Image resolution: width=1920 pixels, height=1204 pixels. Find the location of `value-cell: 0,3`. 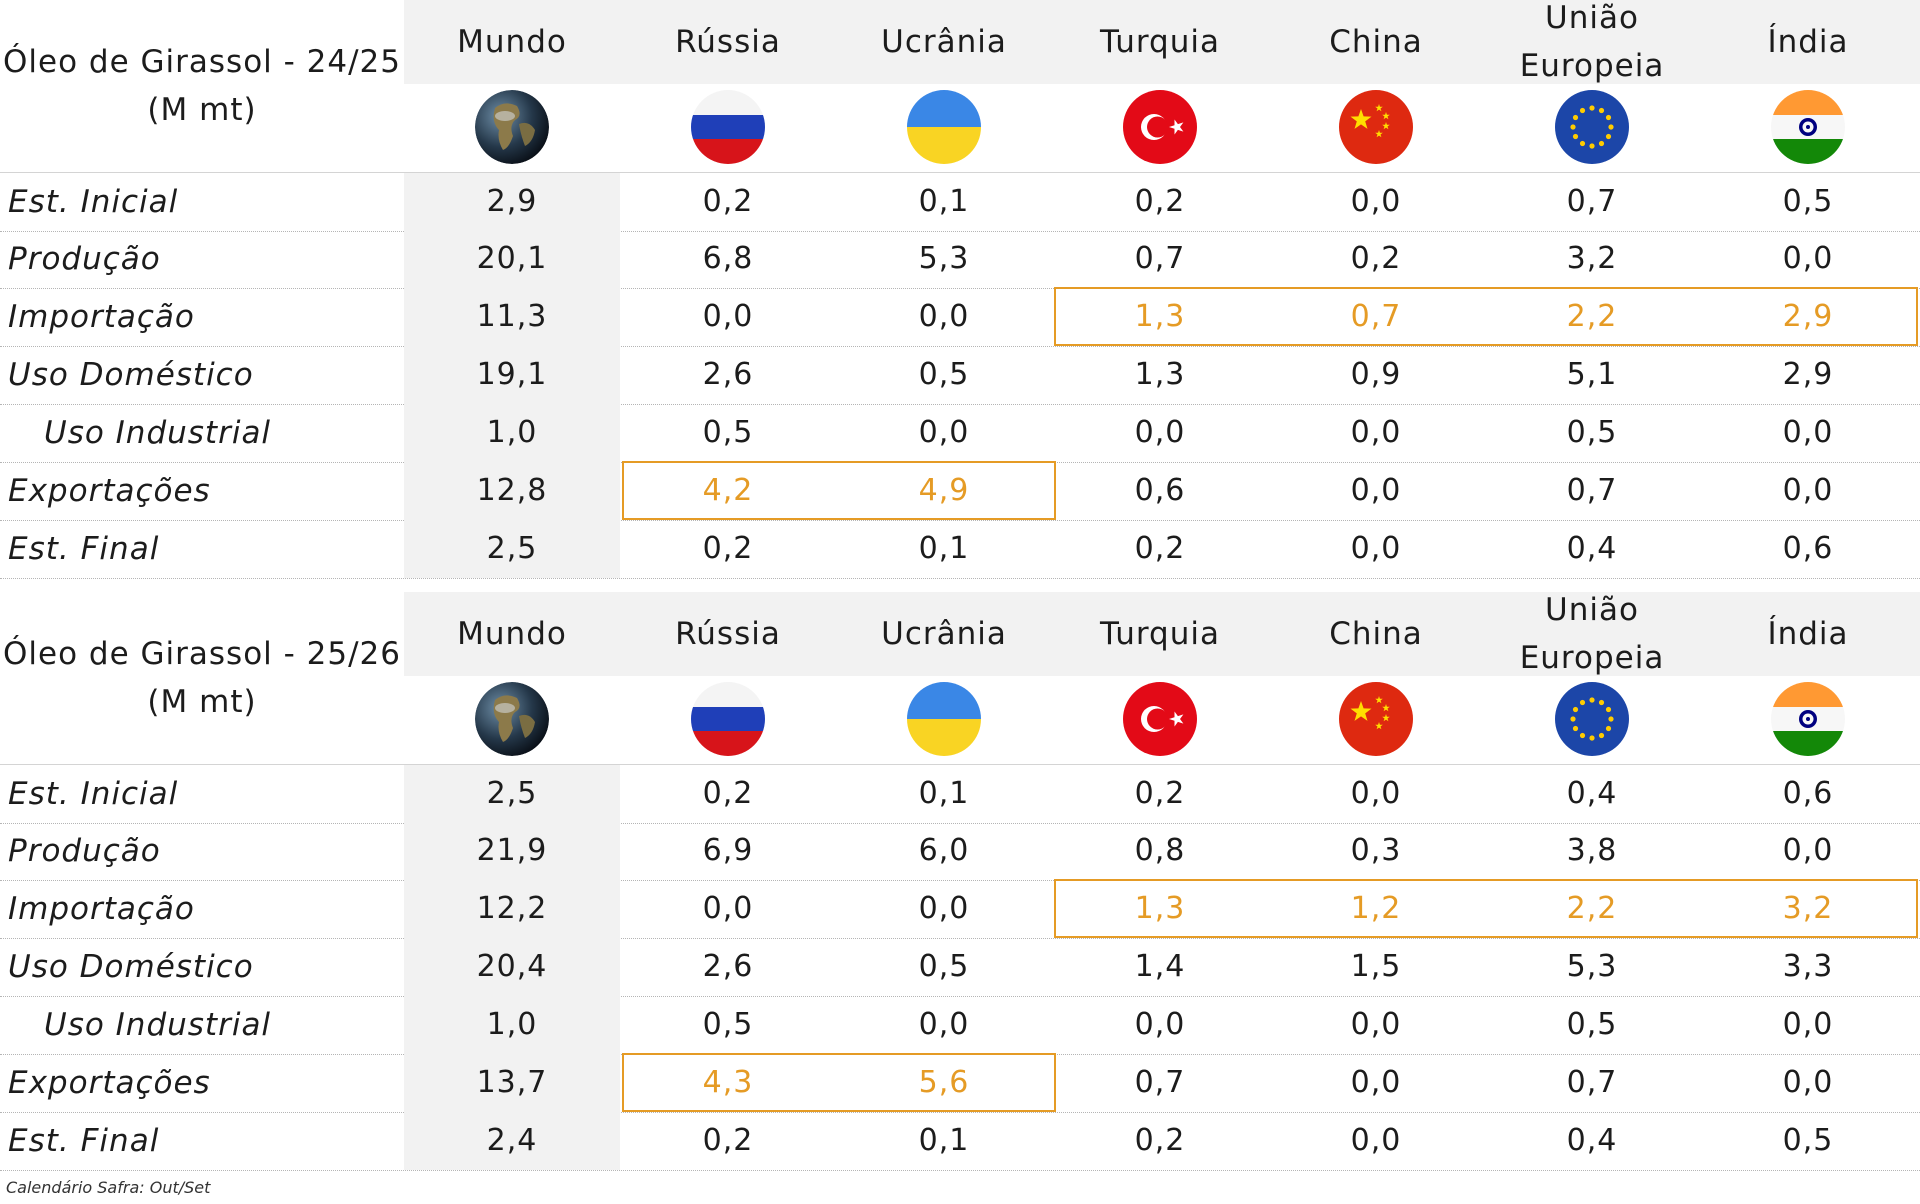

value-cell: 0,3 is located at coordinates (1376, 850).